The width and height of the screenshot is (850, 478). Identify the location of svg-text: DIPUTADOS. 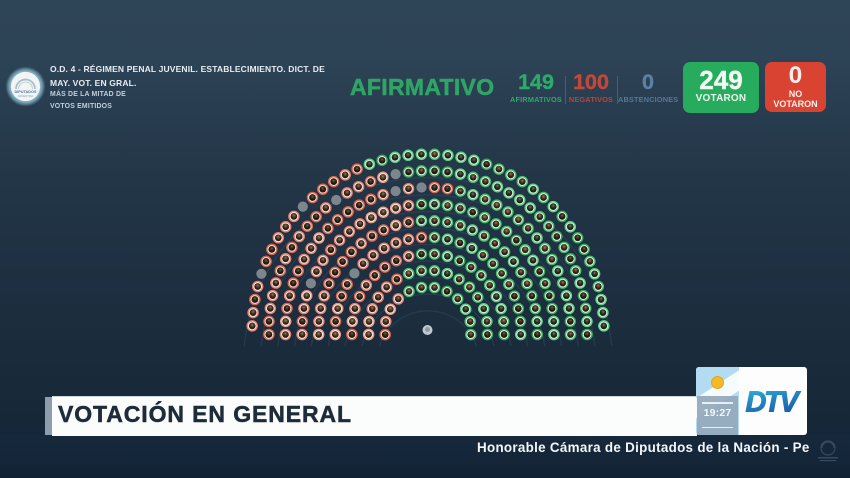
(25, 92).